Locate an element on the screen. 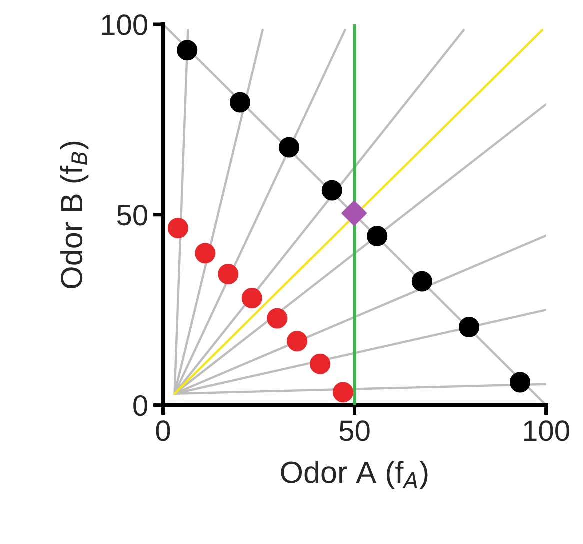 This screenshot has height=544, width=583. y-tick-label: 100 is located at coordinates (125, 25).